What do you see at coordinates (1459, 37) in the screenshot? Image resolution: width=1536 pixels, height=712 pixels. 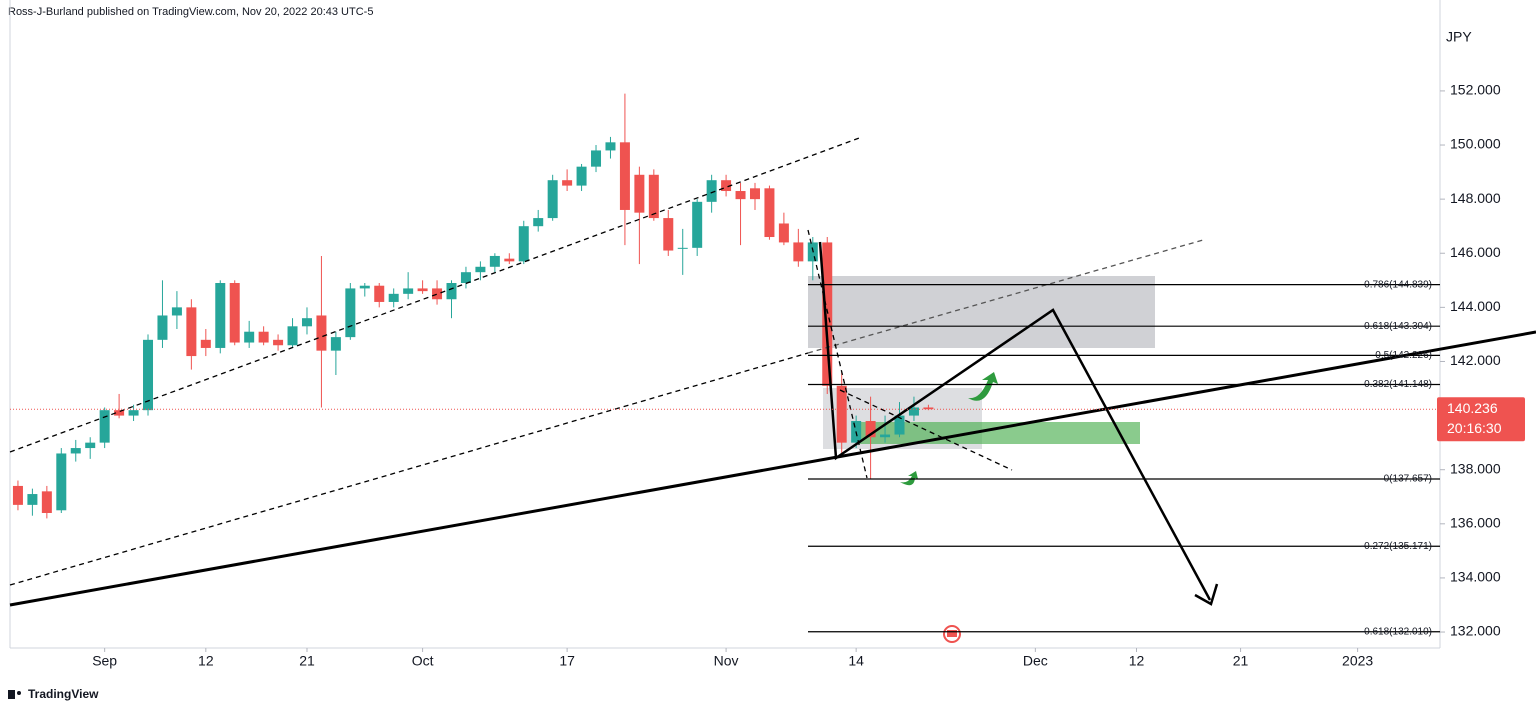 I see `currency: JPY` at bounding box center [1459, 37].